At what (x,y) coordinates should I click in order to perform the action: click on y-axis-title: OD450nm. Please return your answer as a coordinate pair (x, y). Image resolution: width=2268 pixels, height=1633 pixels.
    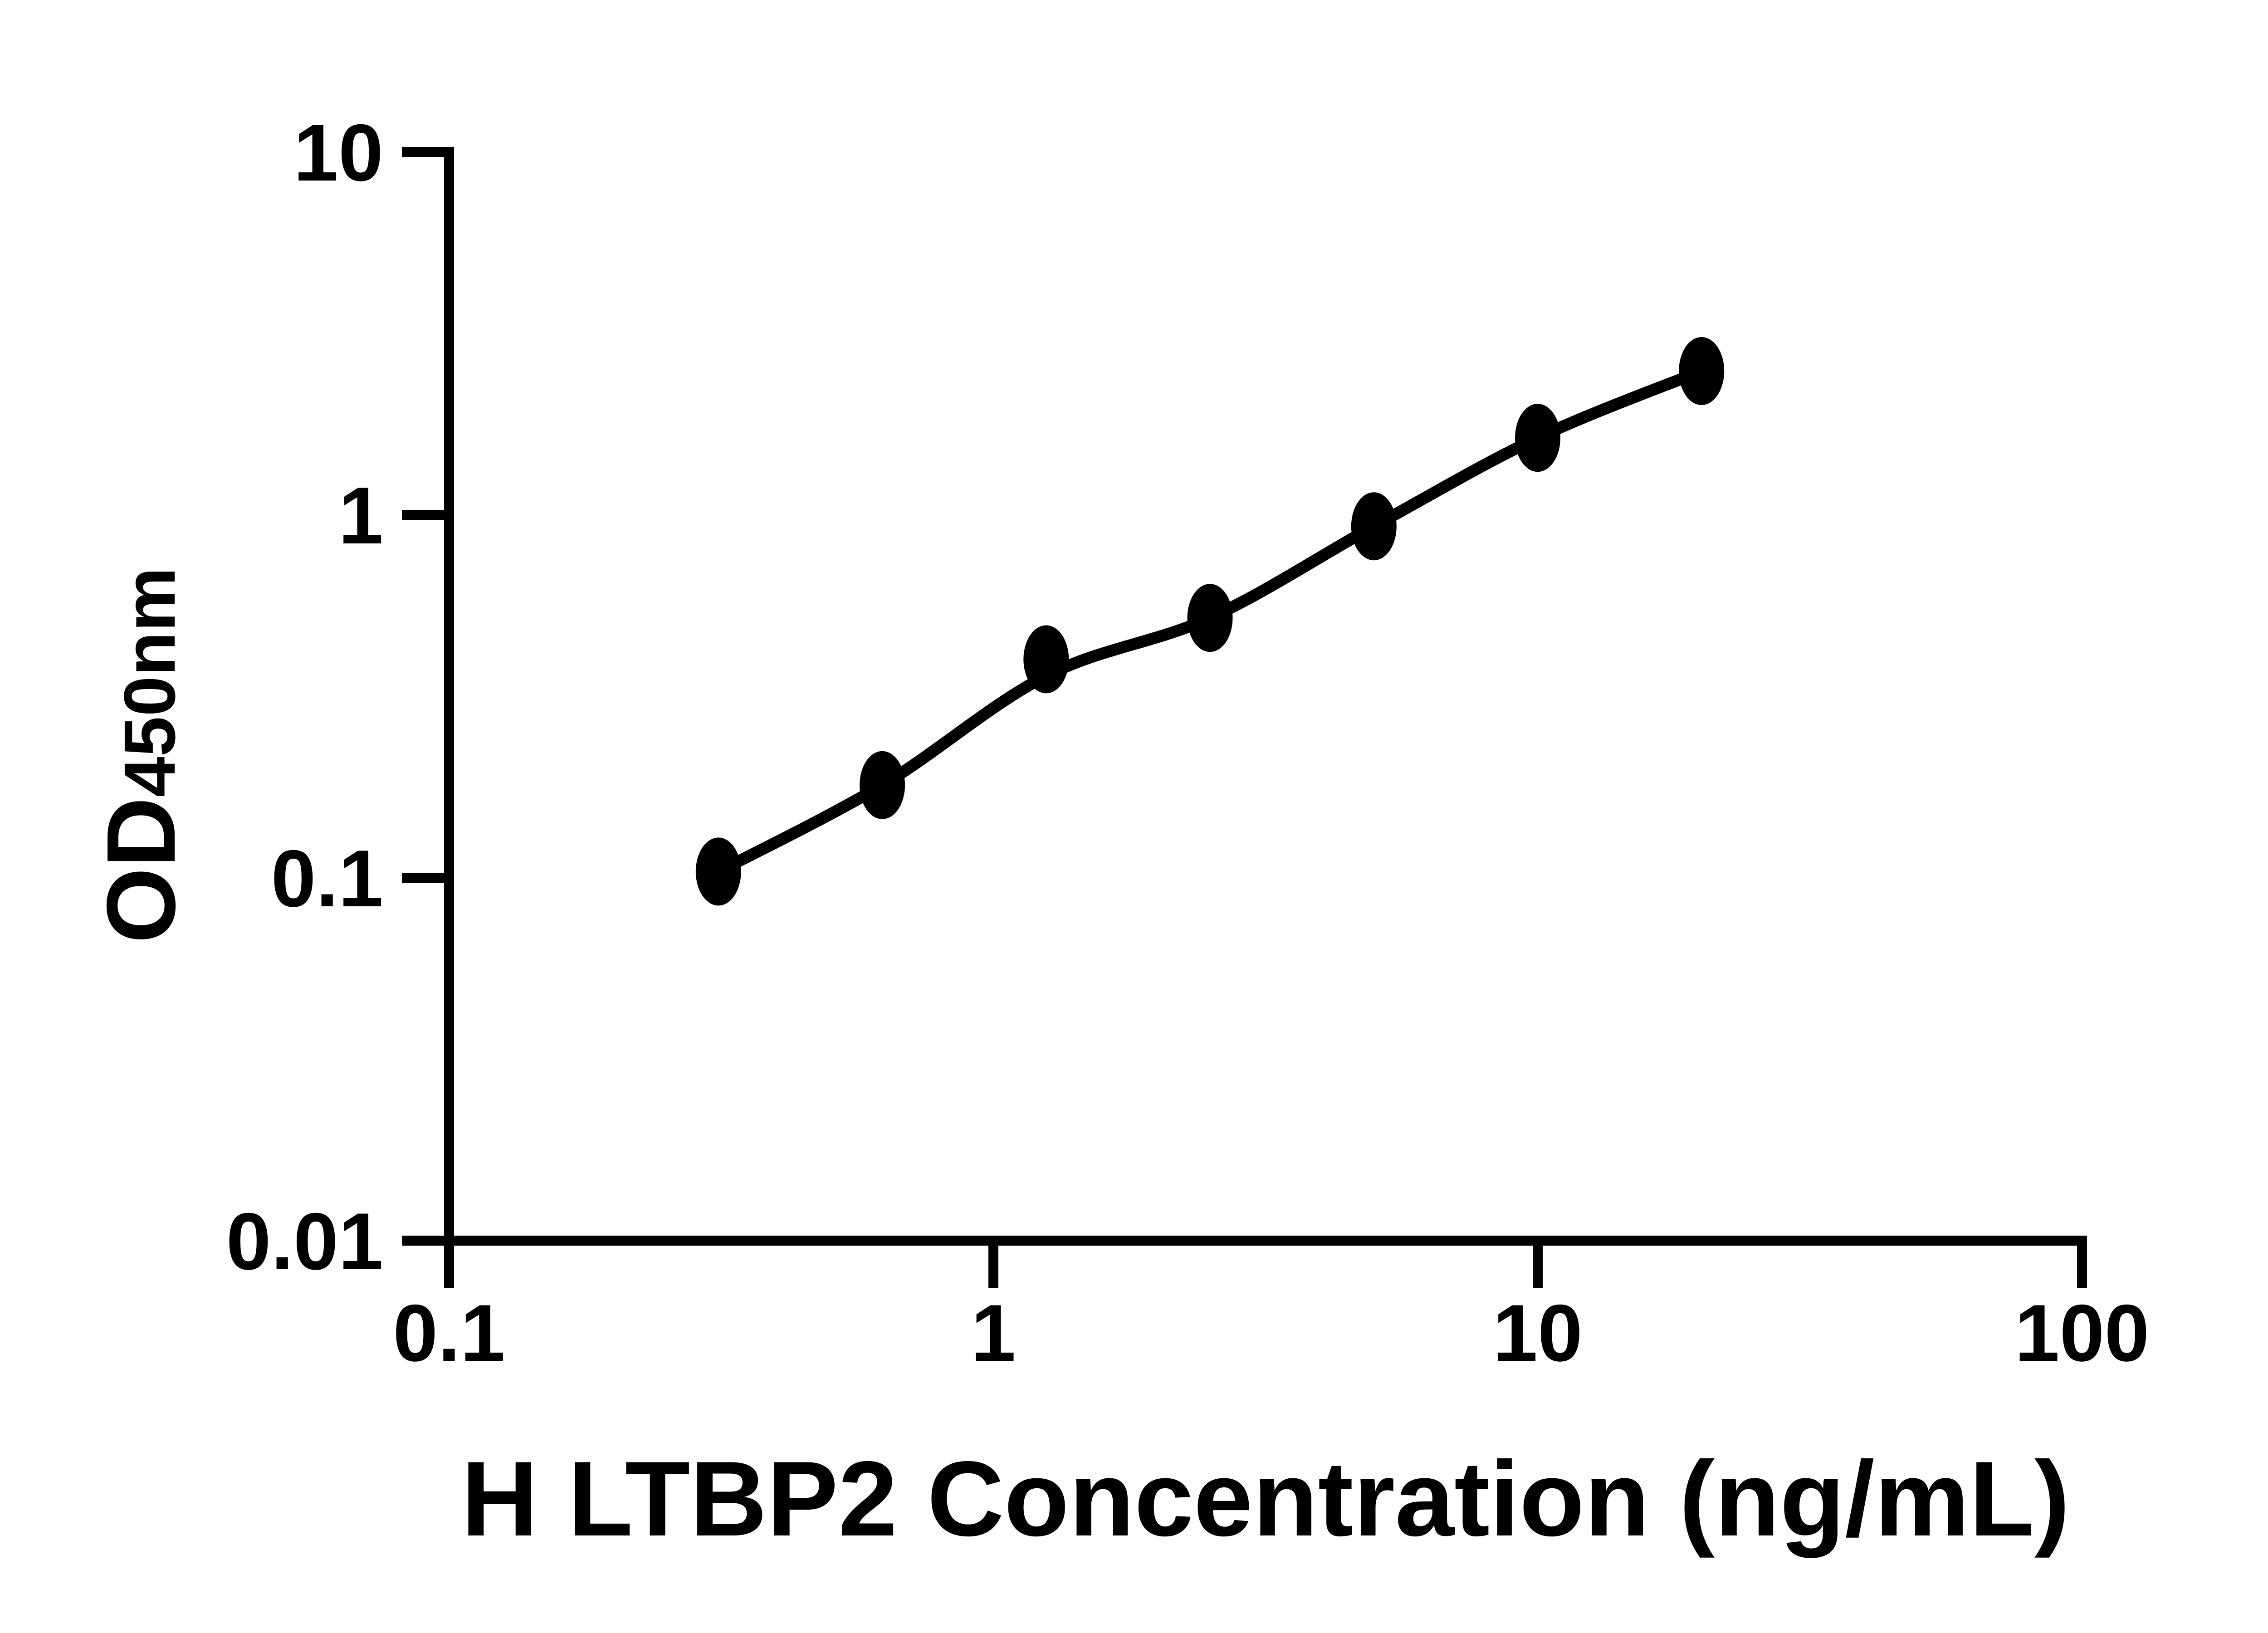
    Looking at the image, I should click on (141, 755).